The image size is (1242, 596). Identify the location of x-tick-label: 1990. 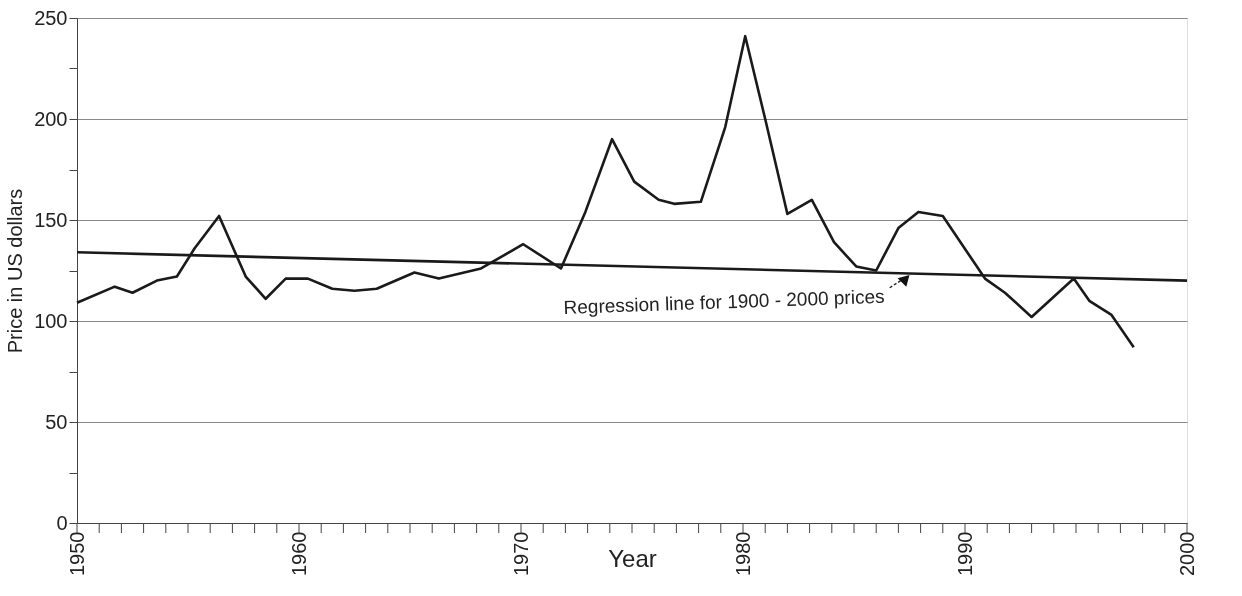
(964, 553).